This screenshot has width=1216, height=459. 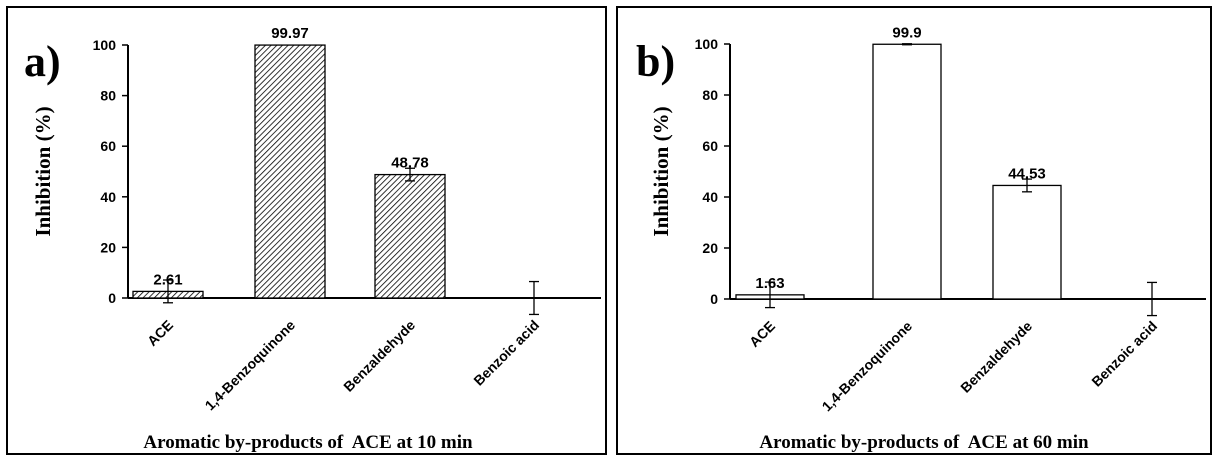 I want to click on x-axis-title: Aromatic by-products of ACE at 60 min, so click(x=924, y=442).